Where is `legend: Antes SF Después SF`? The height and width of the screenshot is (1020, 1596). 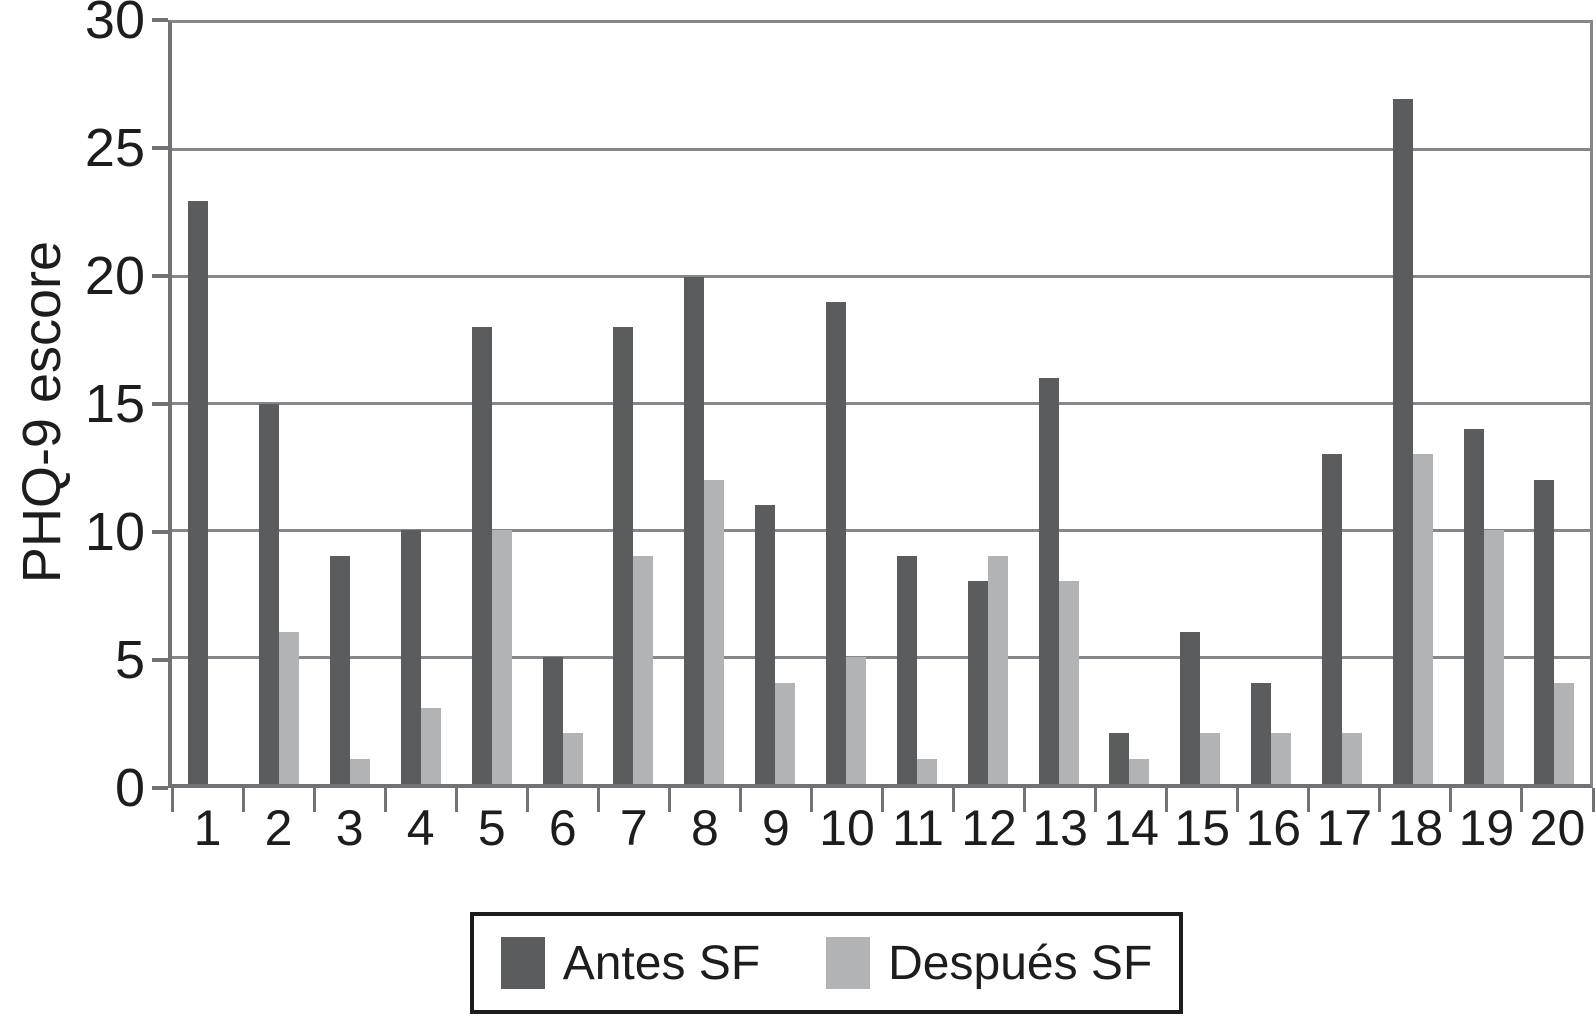
legend: Antes SF Después SF is located at coordinates (826, 963).